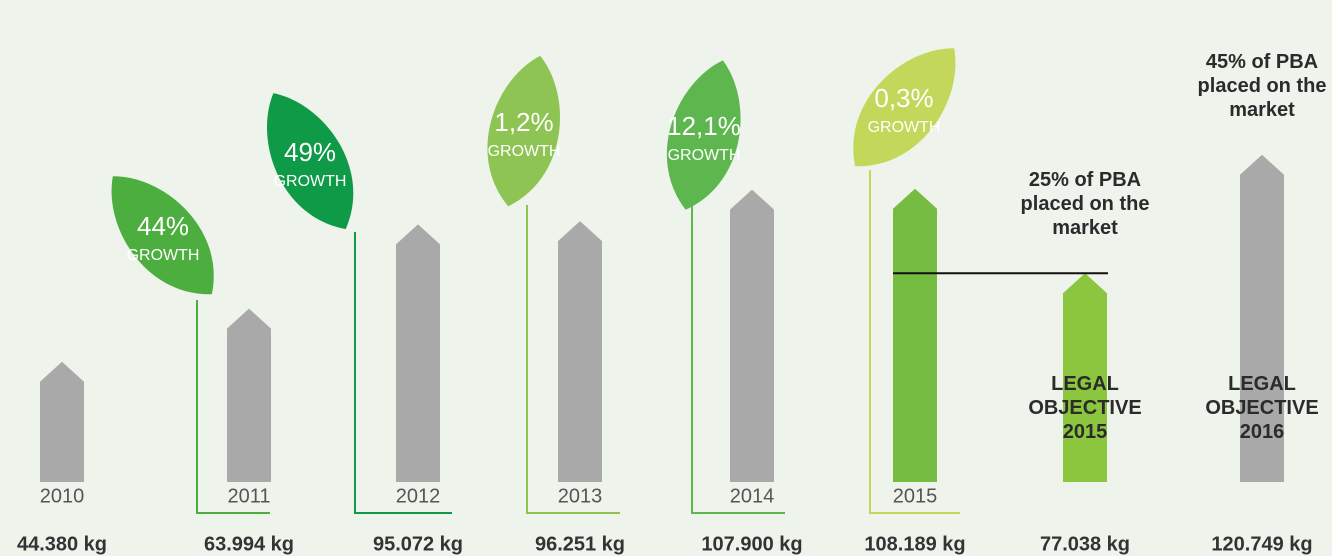  I want to click on leaf: 1,2% GROWTH, so click(524, 131).